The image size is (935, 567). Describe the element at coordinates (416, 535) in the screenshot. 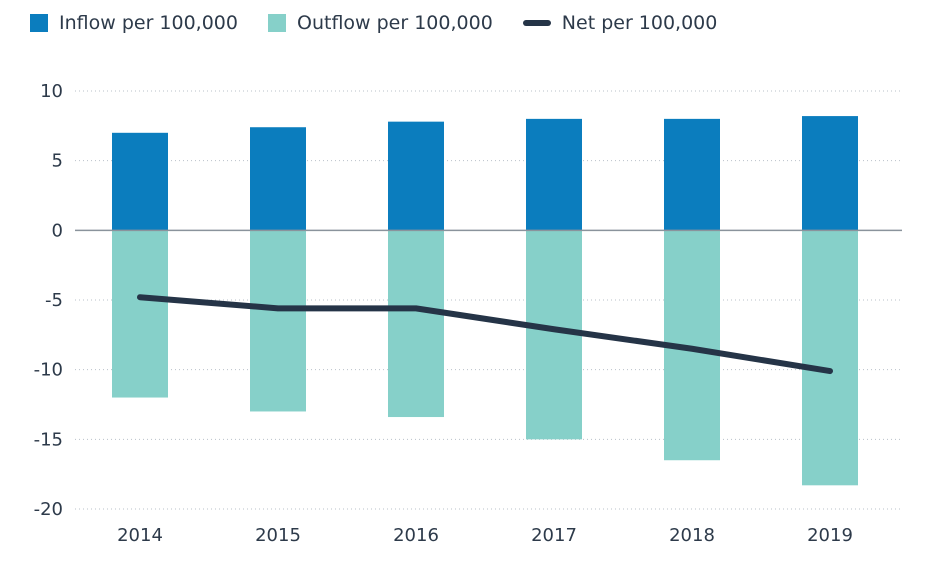

I see `x-tick-label: 2016` at that location.